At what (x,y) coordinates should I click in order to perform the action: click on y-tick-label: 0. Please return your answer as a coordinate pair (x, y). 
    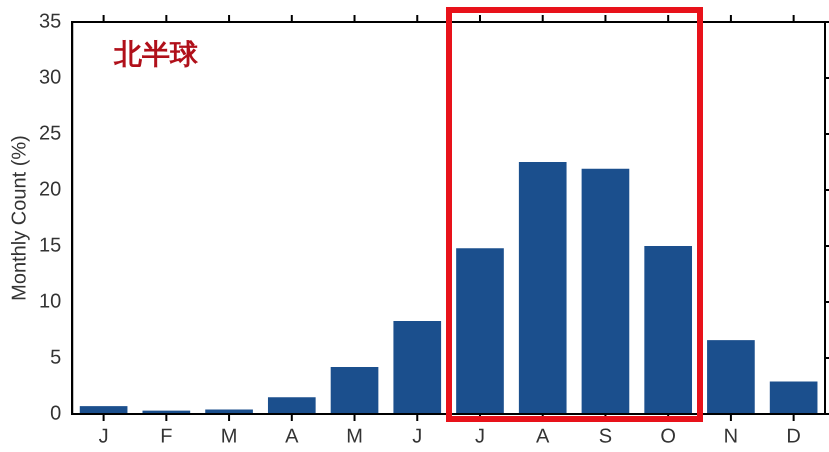
    Looking at the image, I should click on (56, 413).